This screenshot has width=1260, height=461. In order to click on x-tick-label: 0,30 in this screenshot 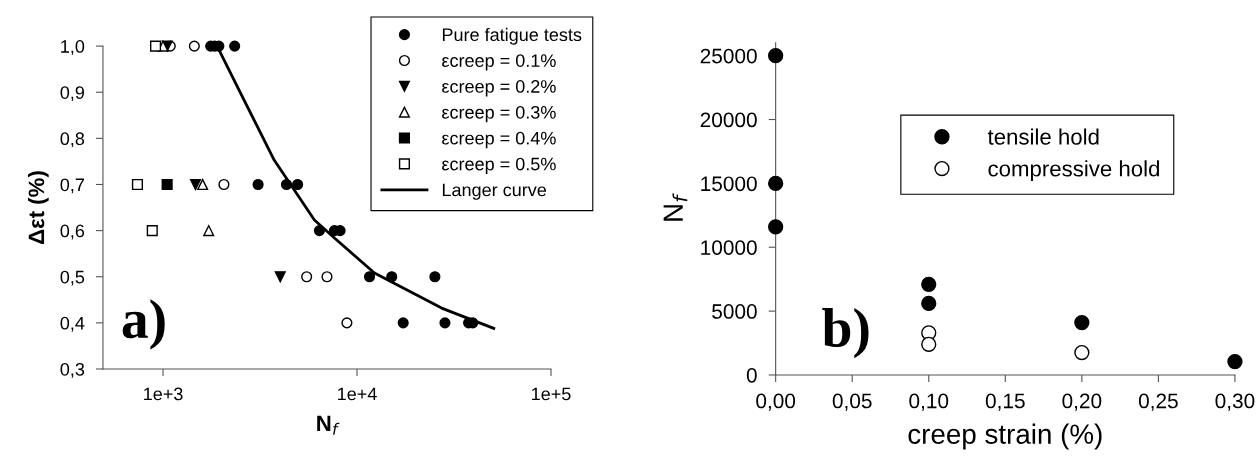, I will do `click(1235, 402)`.